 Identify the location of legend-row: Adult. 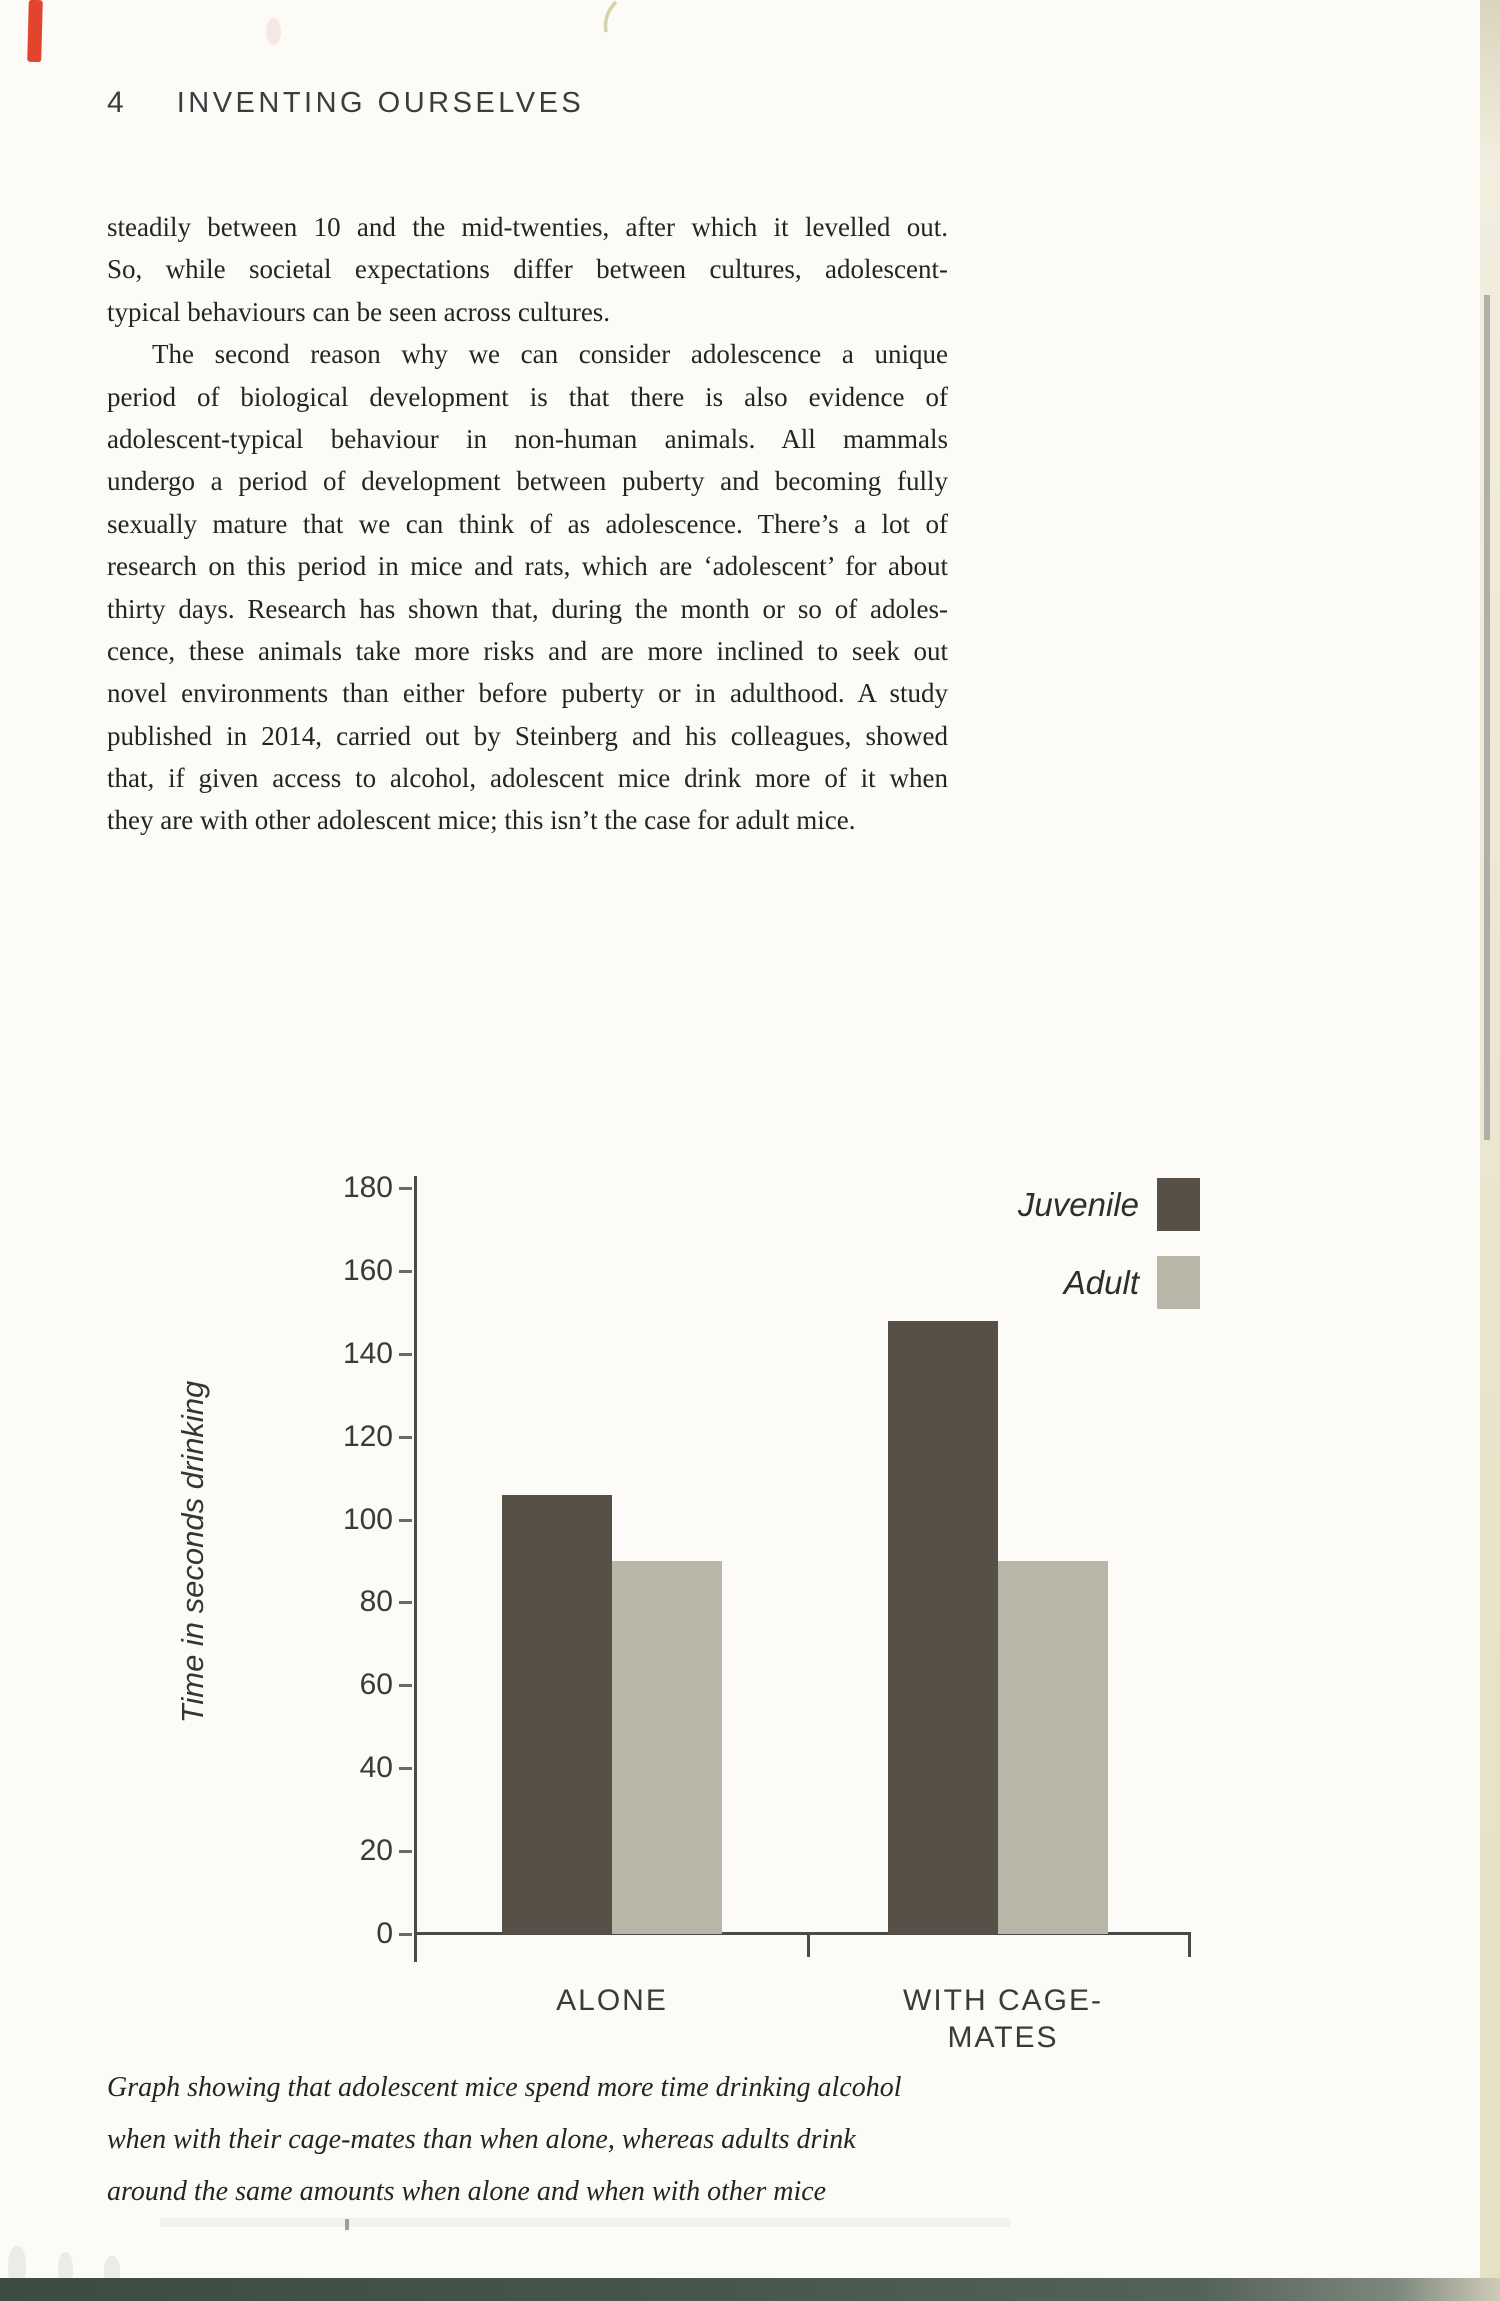
(945, 1282).